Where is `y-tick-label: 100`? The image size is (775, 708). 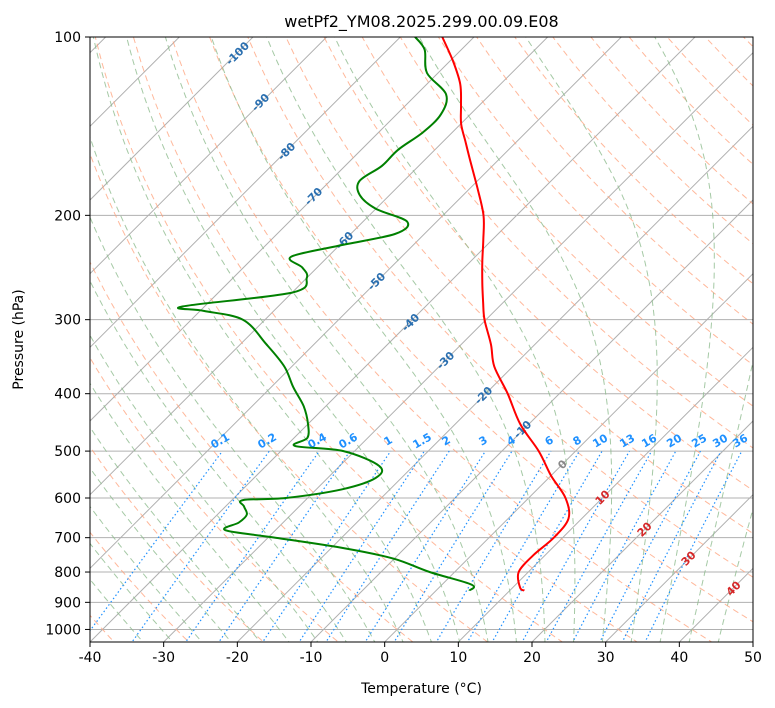 y-tick-label: 100 is located at coordinates (67, 38).